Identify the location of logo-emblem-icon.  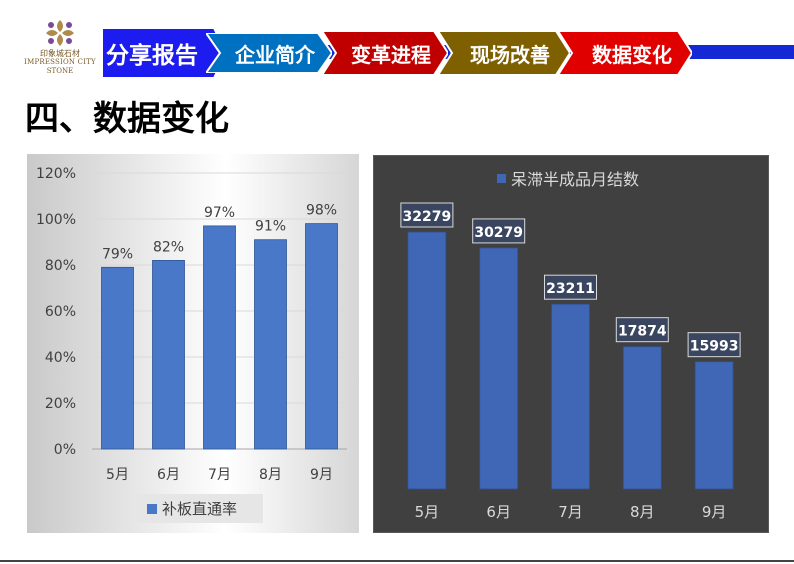
(60, 33).